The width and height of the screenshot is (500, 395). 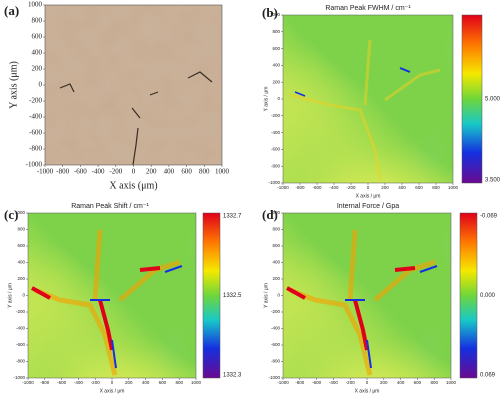 I want to click on heatmap-d, so click(x=367, y=295).